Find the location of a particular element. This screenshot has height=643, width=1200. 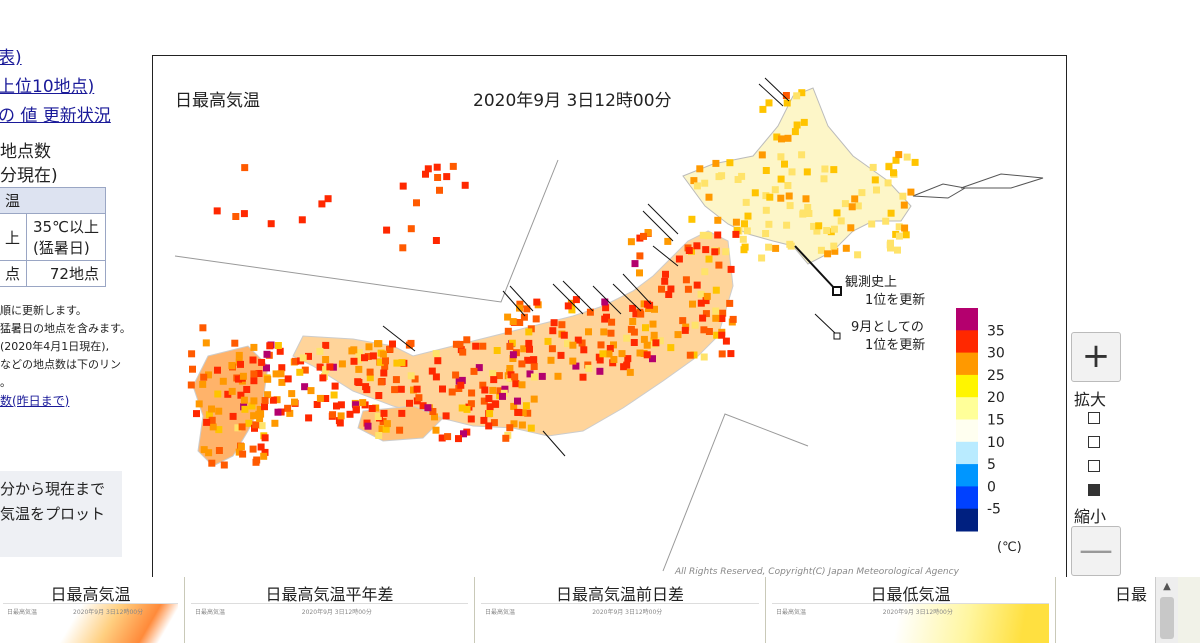

plot-toggle-box: 分から現在まで 気温をプロット is located at coordinates (61, 514).